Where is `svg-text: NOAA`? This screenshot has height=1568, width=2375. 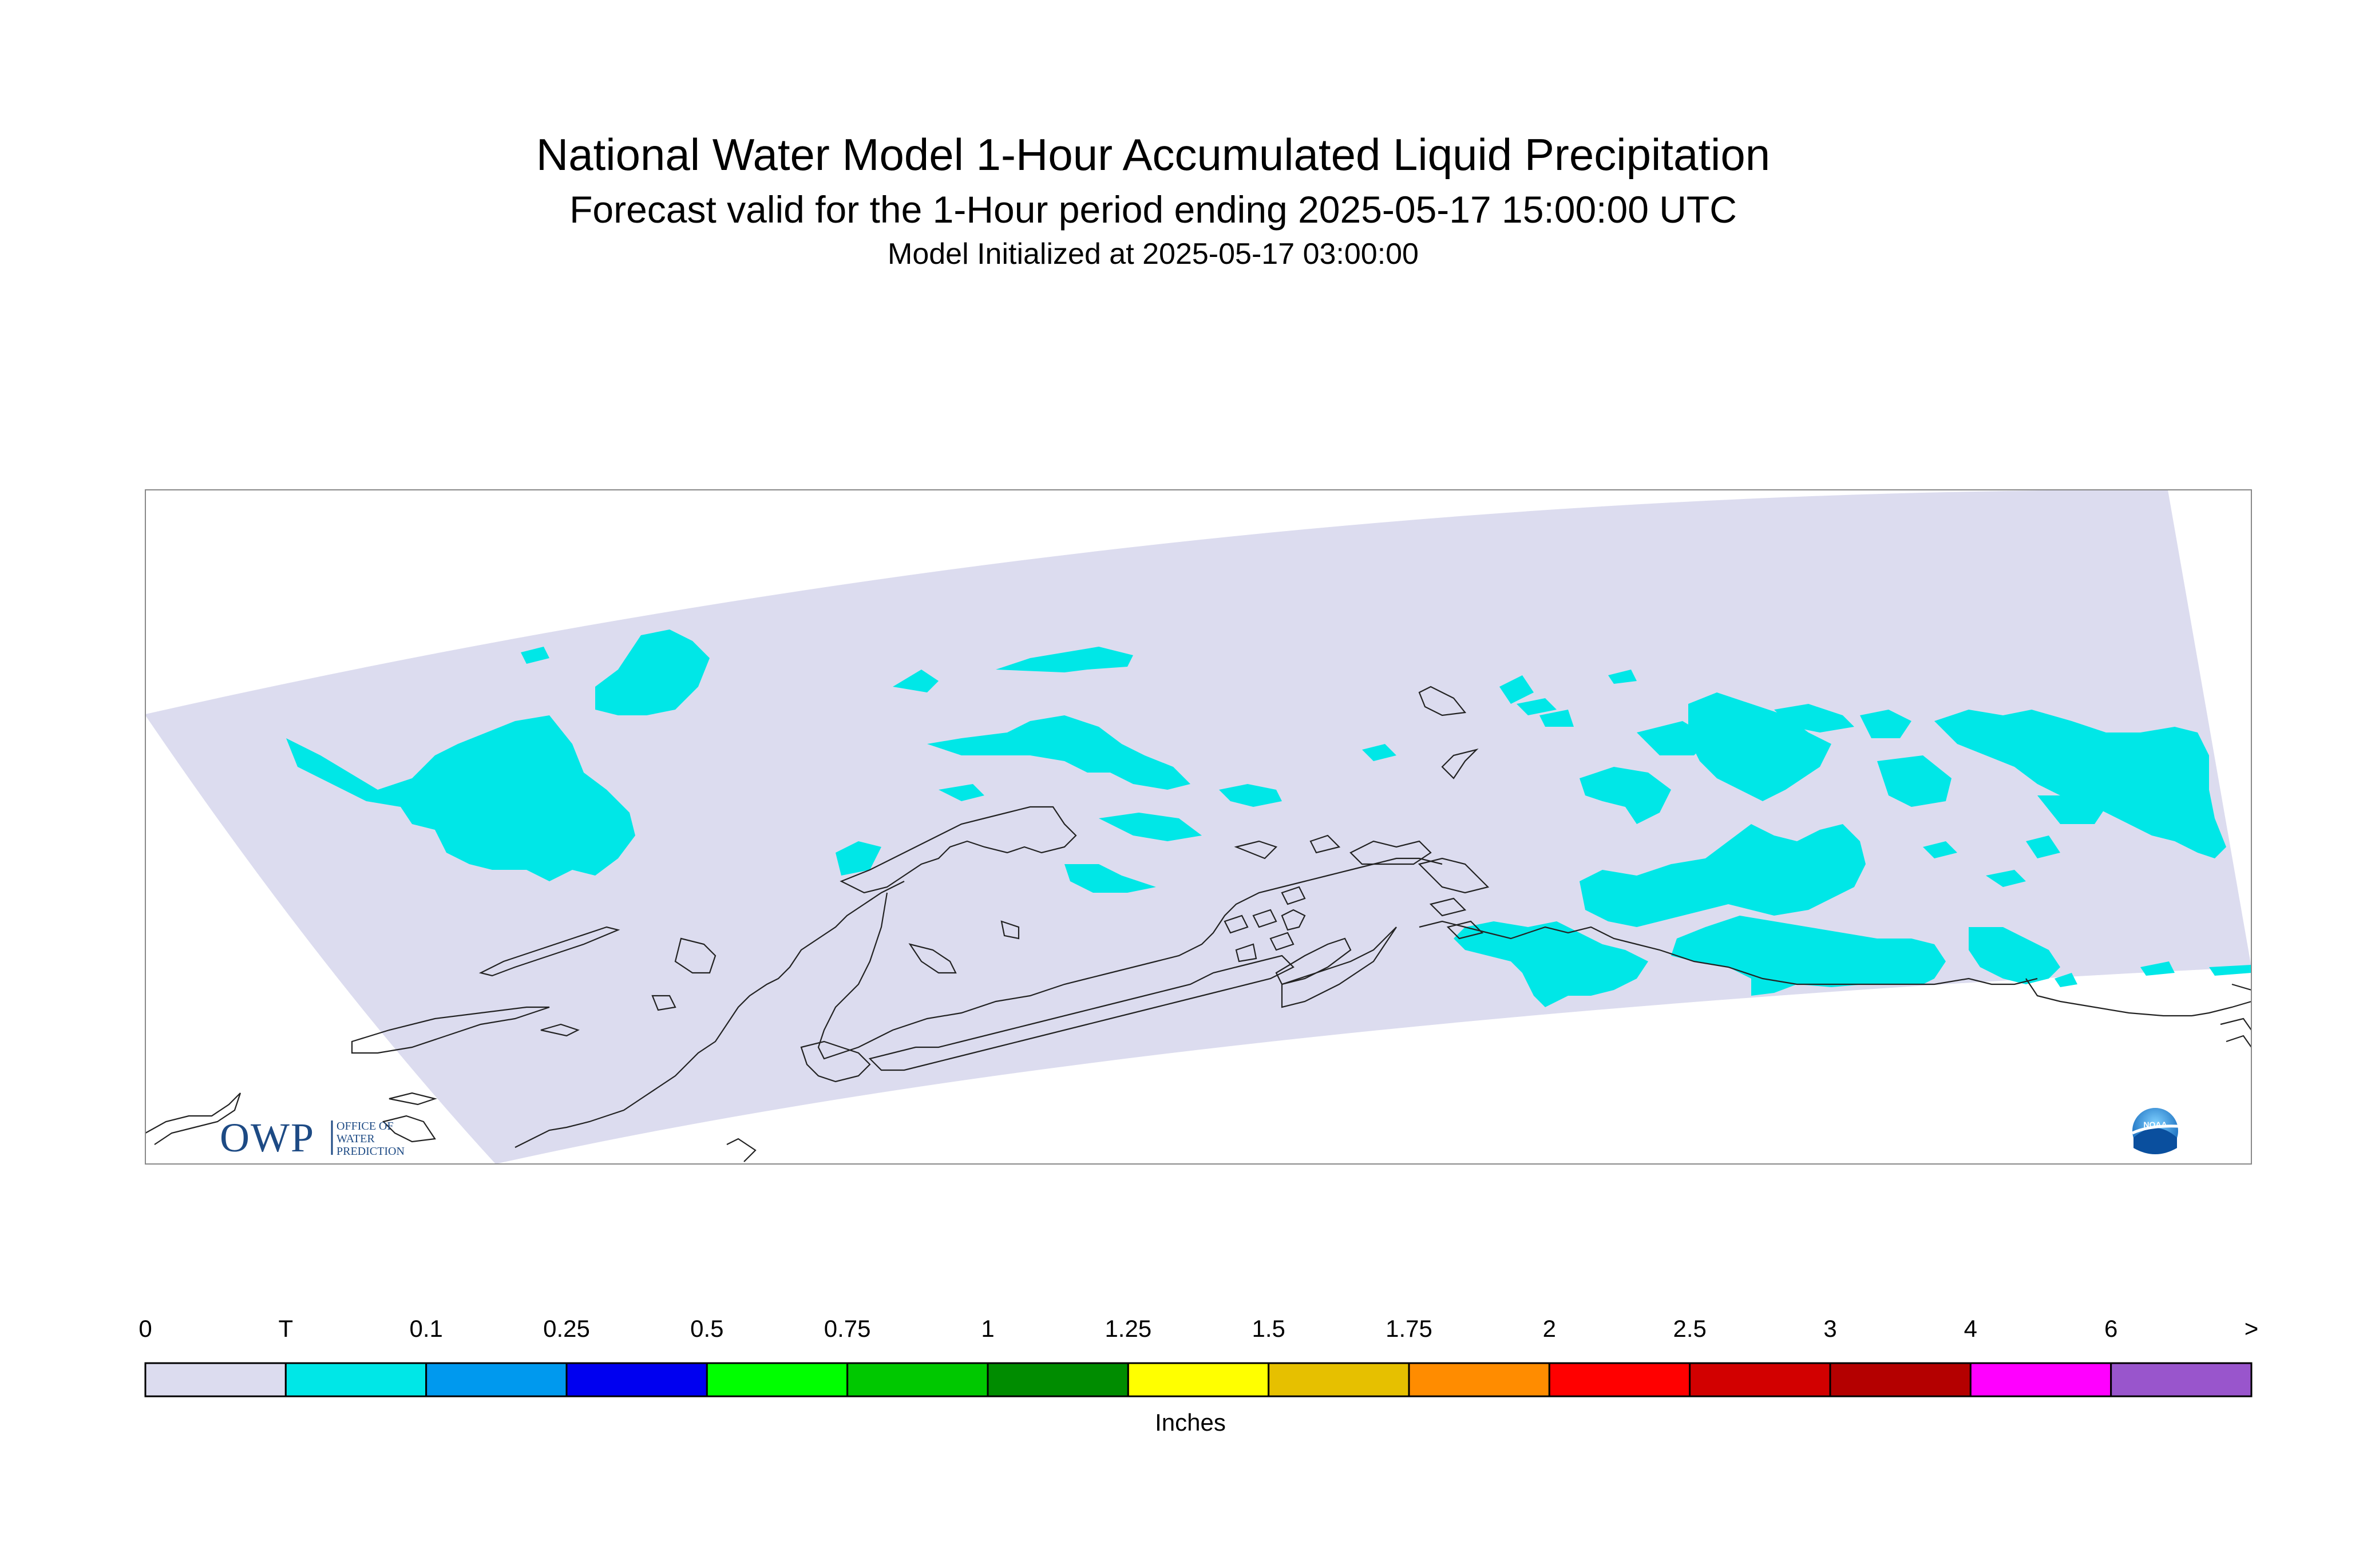
svg-text: NOAA is located at coordinates (2155, 1124).